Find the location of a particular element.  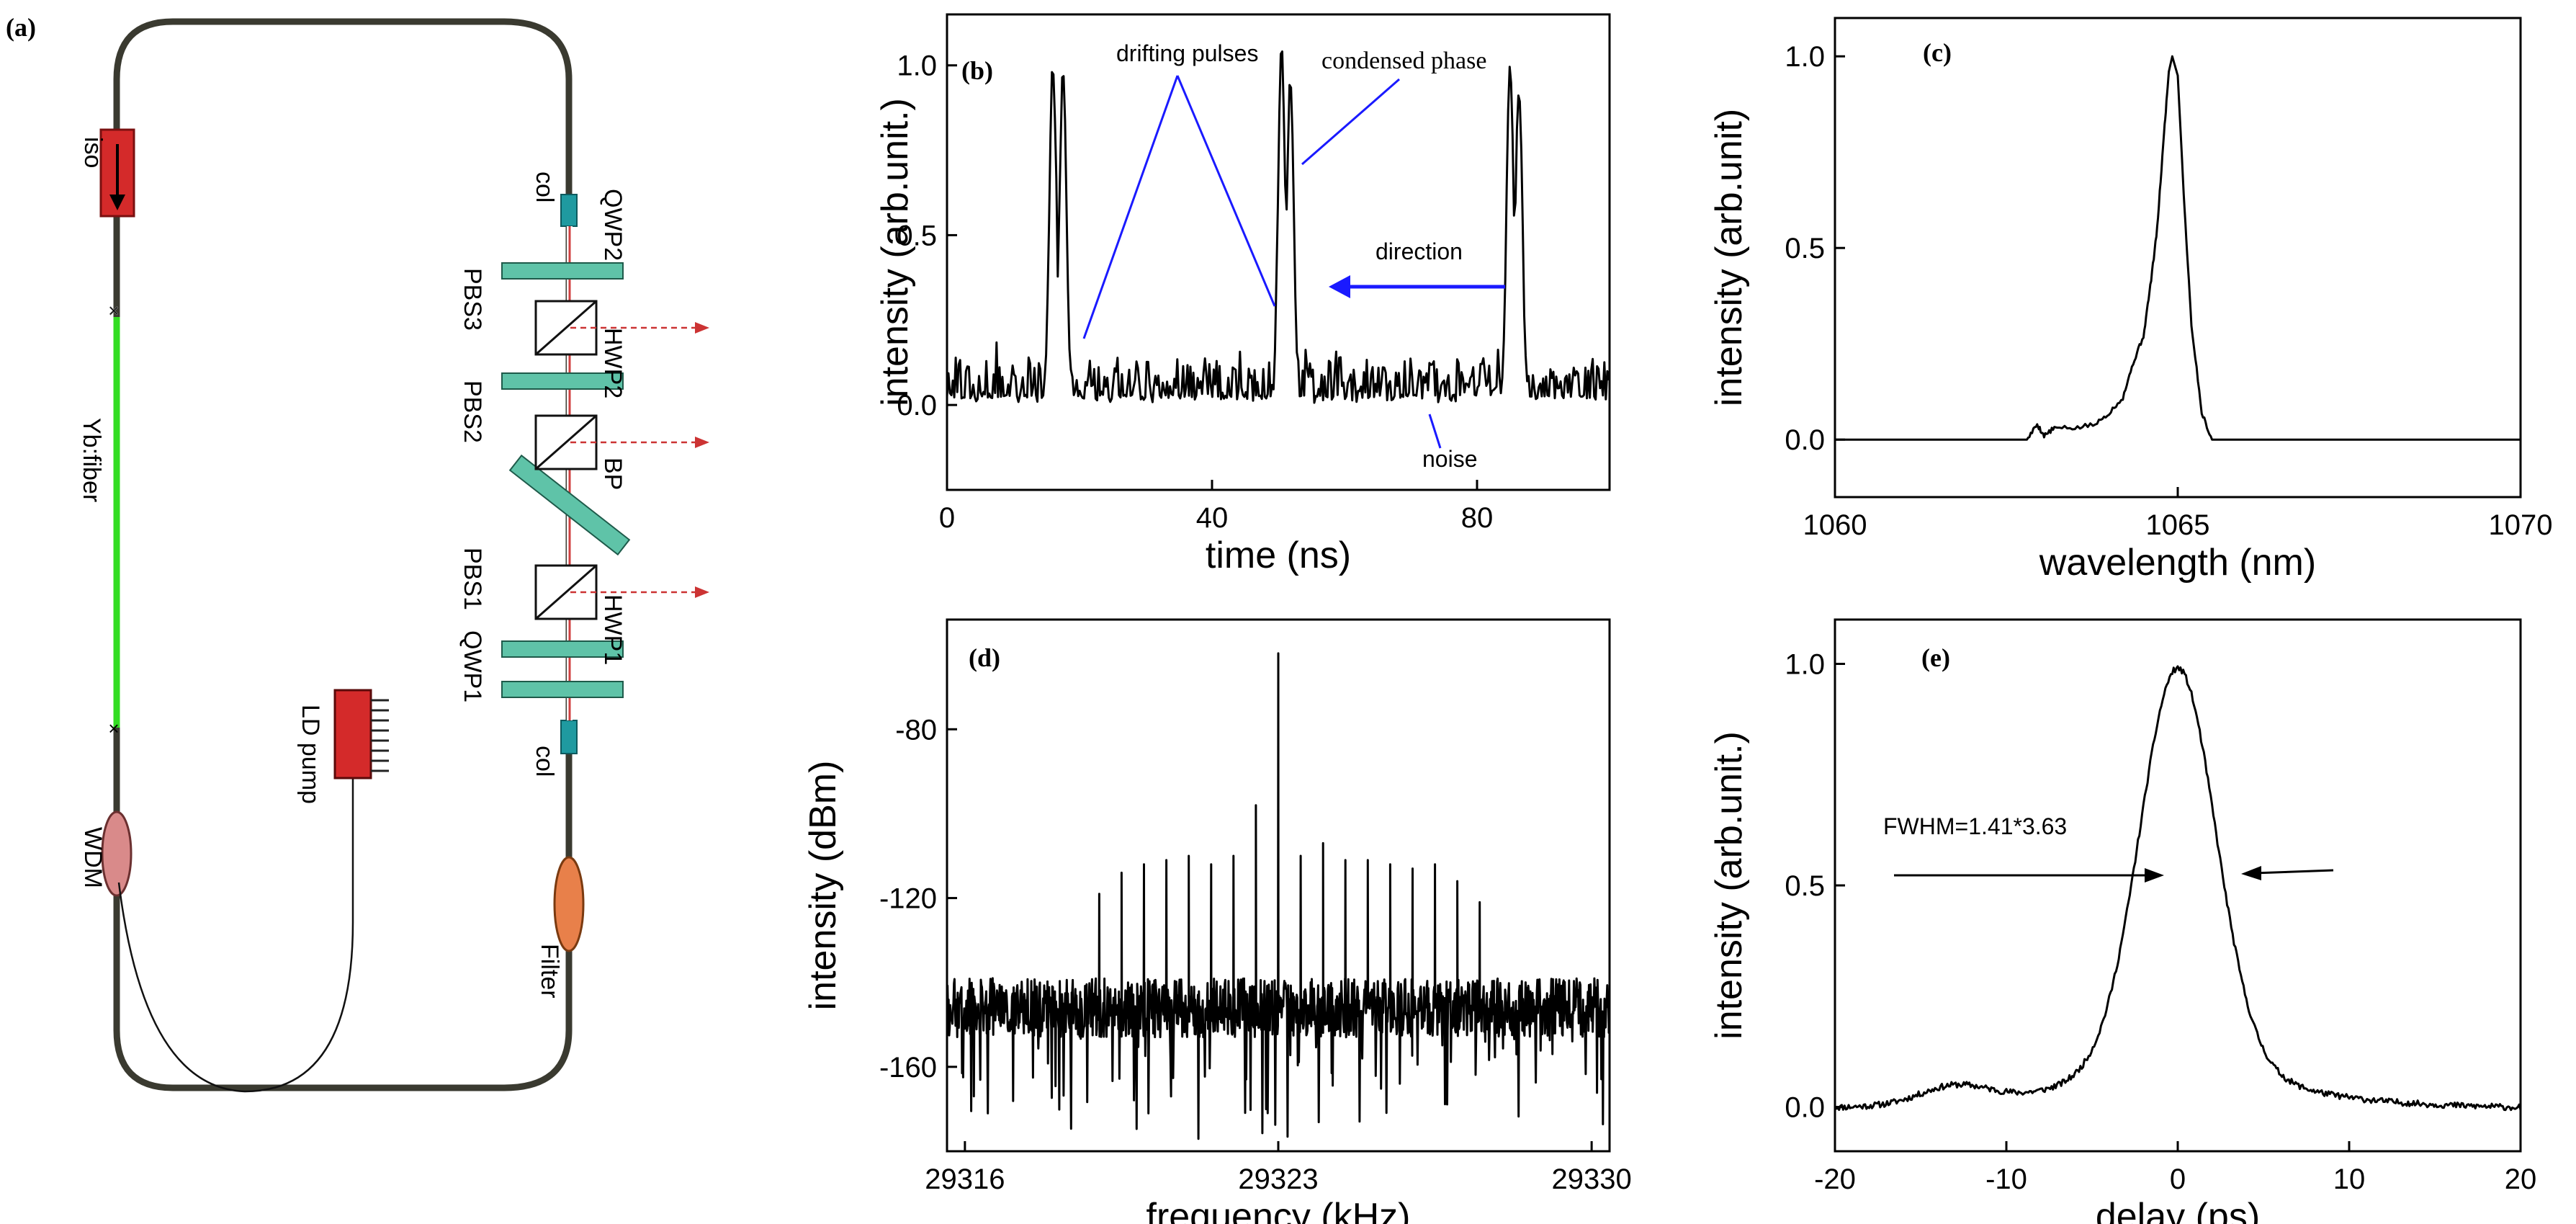

hwp2 is located at coordinates (562, 381).